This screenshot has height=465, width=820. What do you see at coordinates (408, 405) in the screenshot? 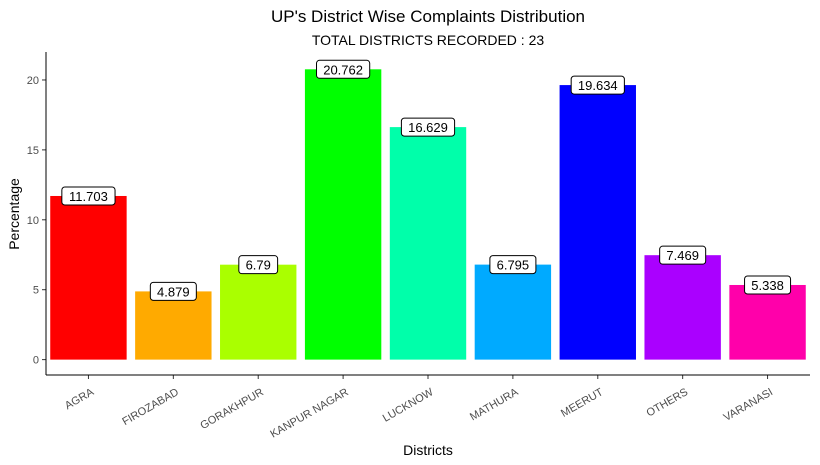
I see `x-tick-label: LUCKNOW` at bounding box center [408, 405].